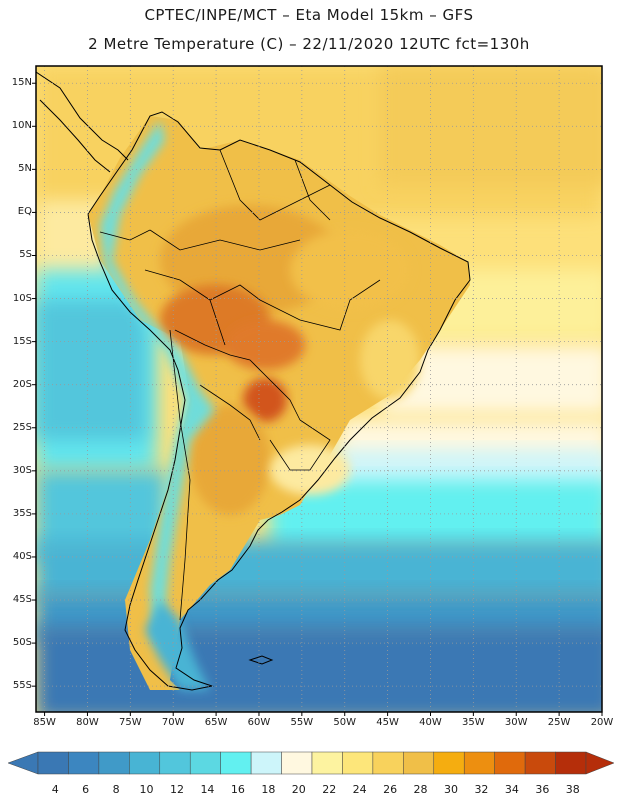 The image size is (618, 800). I want to click on colorbar, so click(311, 763).